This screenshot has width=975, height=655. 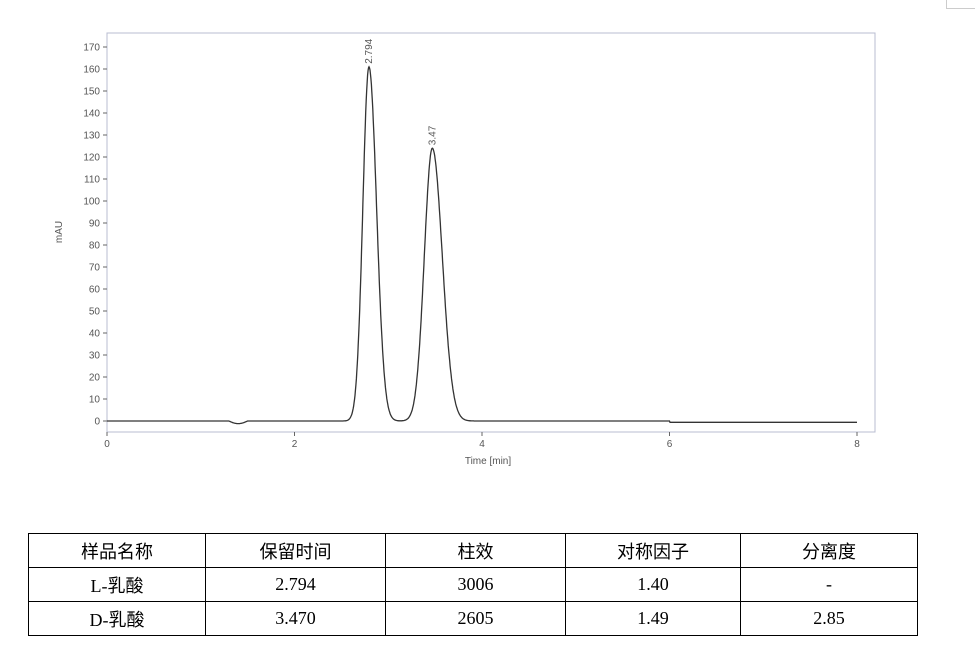 I want to click on y-tick-label: 90, so click(x=95, y=224).